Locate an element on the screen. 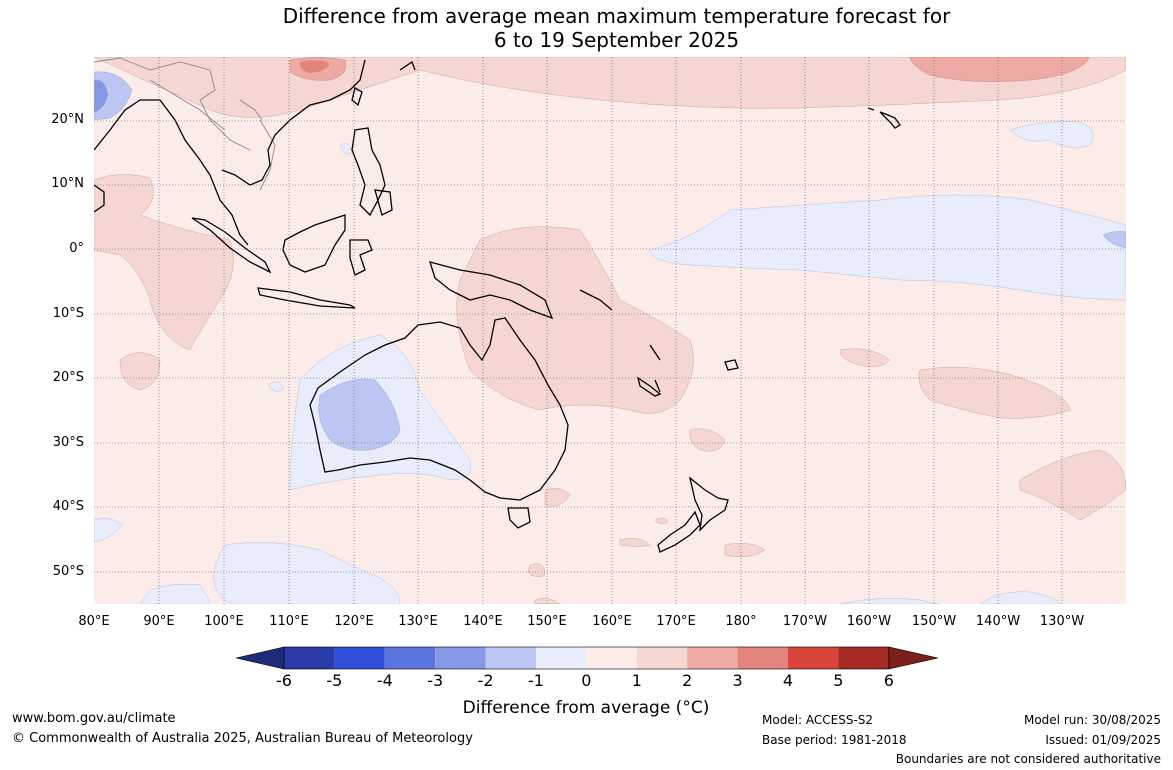  lat-label-50s: 50°S is located at coordinates (68, 571).